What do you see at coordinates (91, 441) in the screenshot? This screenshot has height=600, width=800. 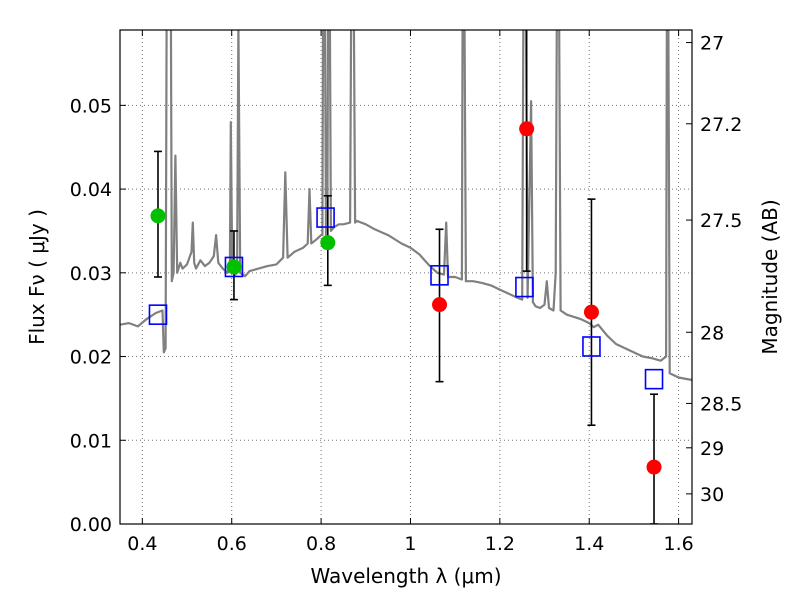 I see `y-tick-label: 0.01` at bounding box center [91, 441].